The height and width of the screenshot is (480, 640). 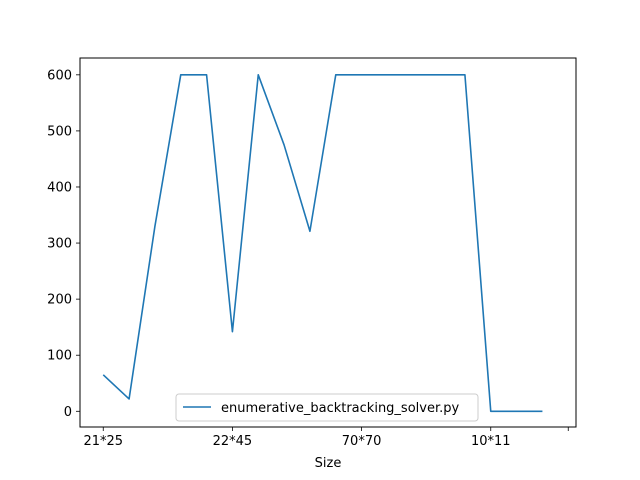 I want to click on y-tick-label: 400, so click(x=59, y=187).